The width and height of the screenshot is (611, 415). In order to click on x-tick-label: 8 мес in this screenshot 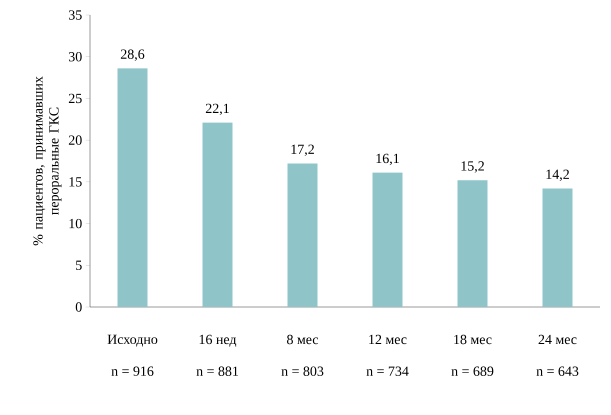, I will do `click(302, 339)`.